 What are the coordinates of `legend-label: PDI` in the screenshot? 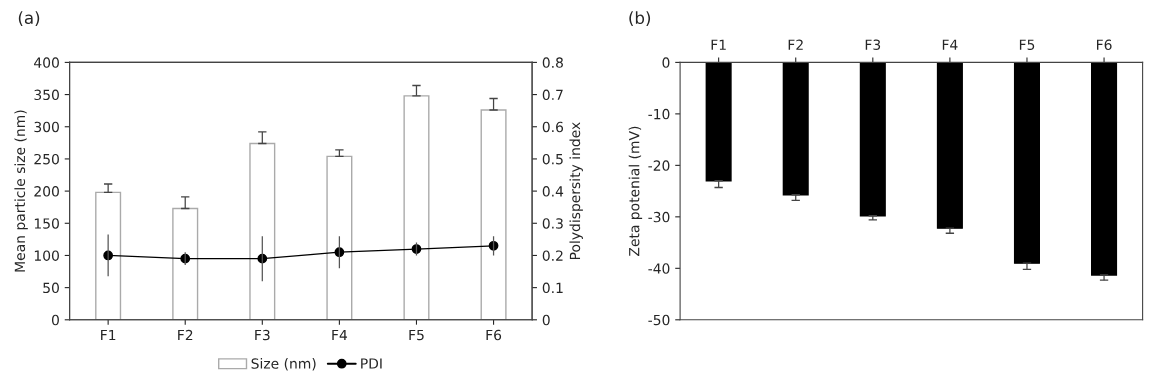 It's located at (371, 363).